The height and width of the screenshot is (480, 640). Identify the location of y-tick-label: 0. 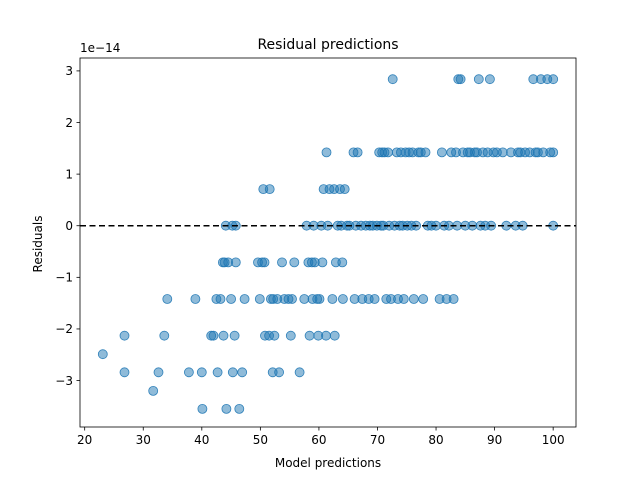
(69, 226).